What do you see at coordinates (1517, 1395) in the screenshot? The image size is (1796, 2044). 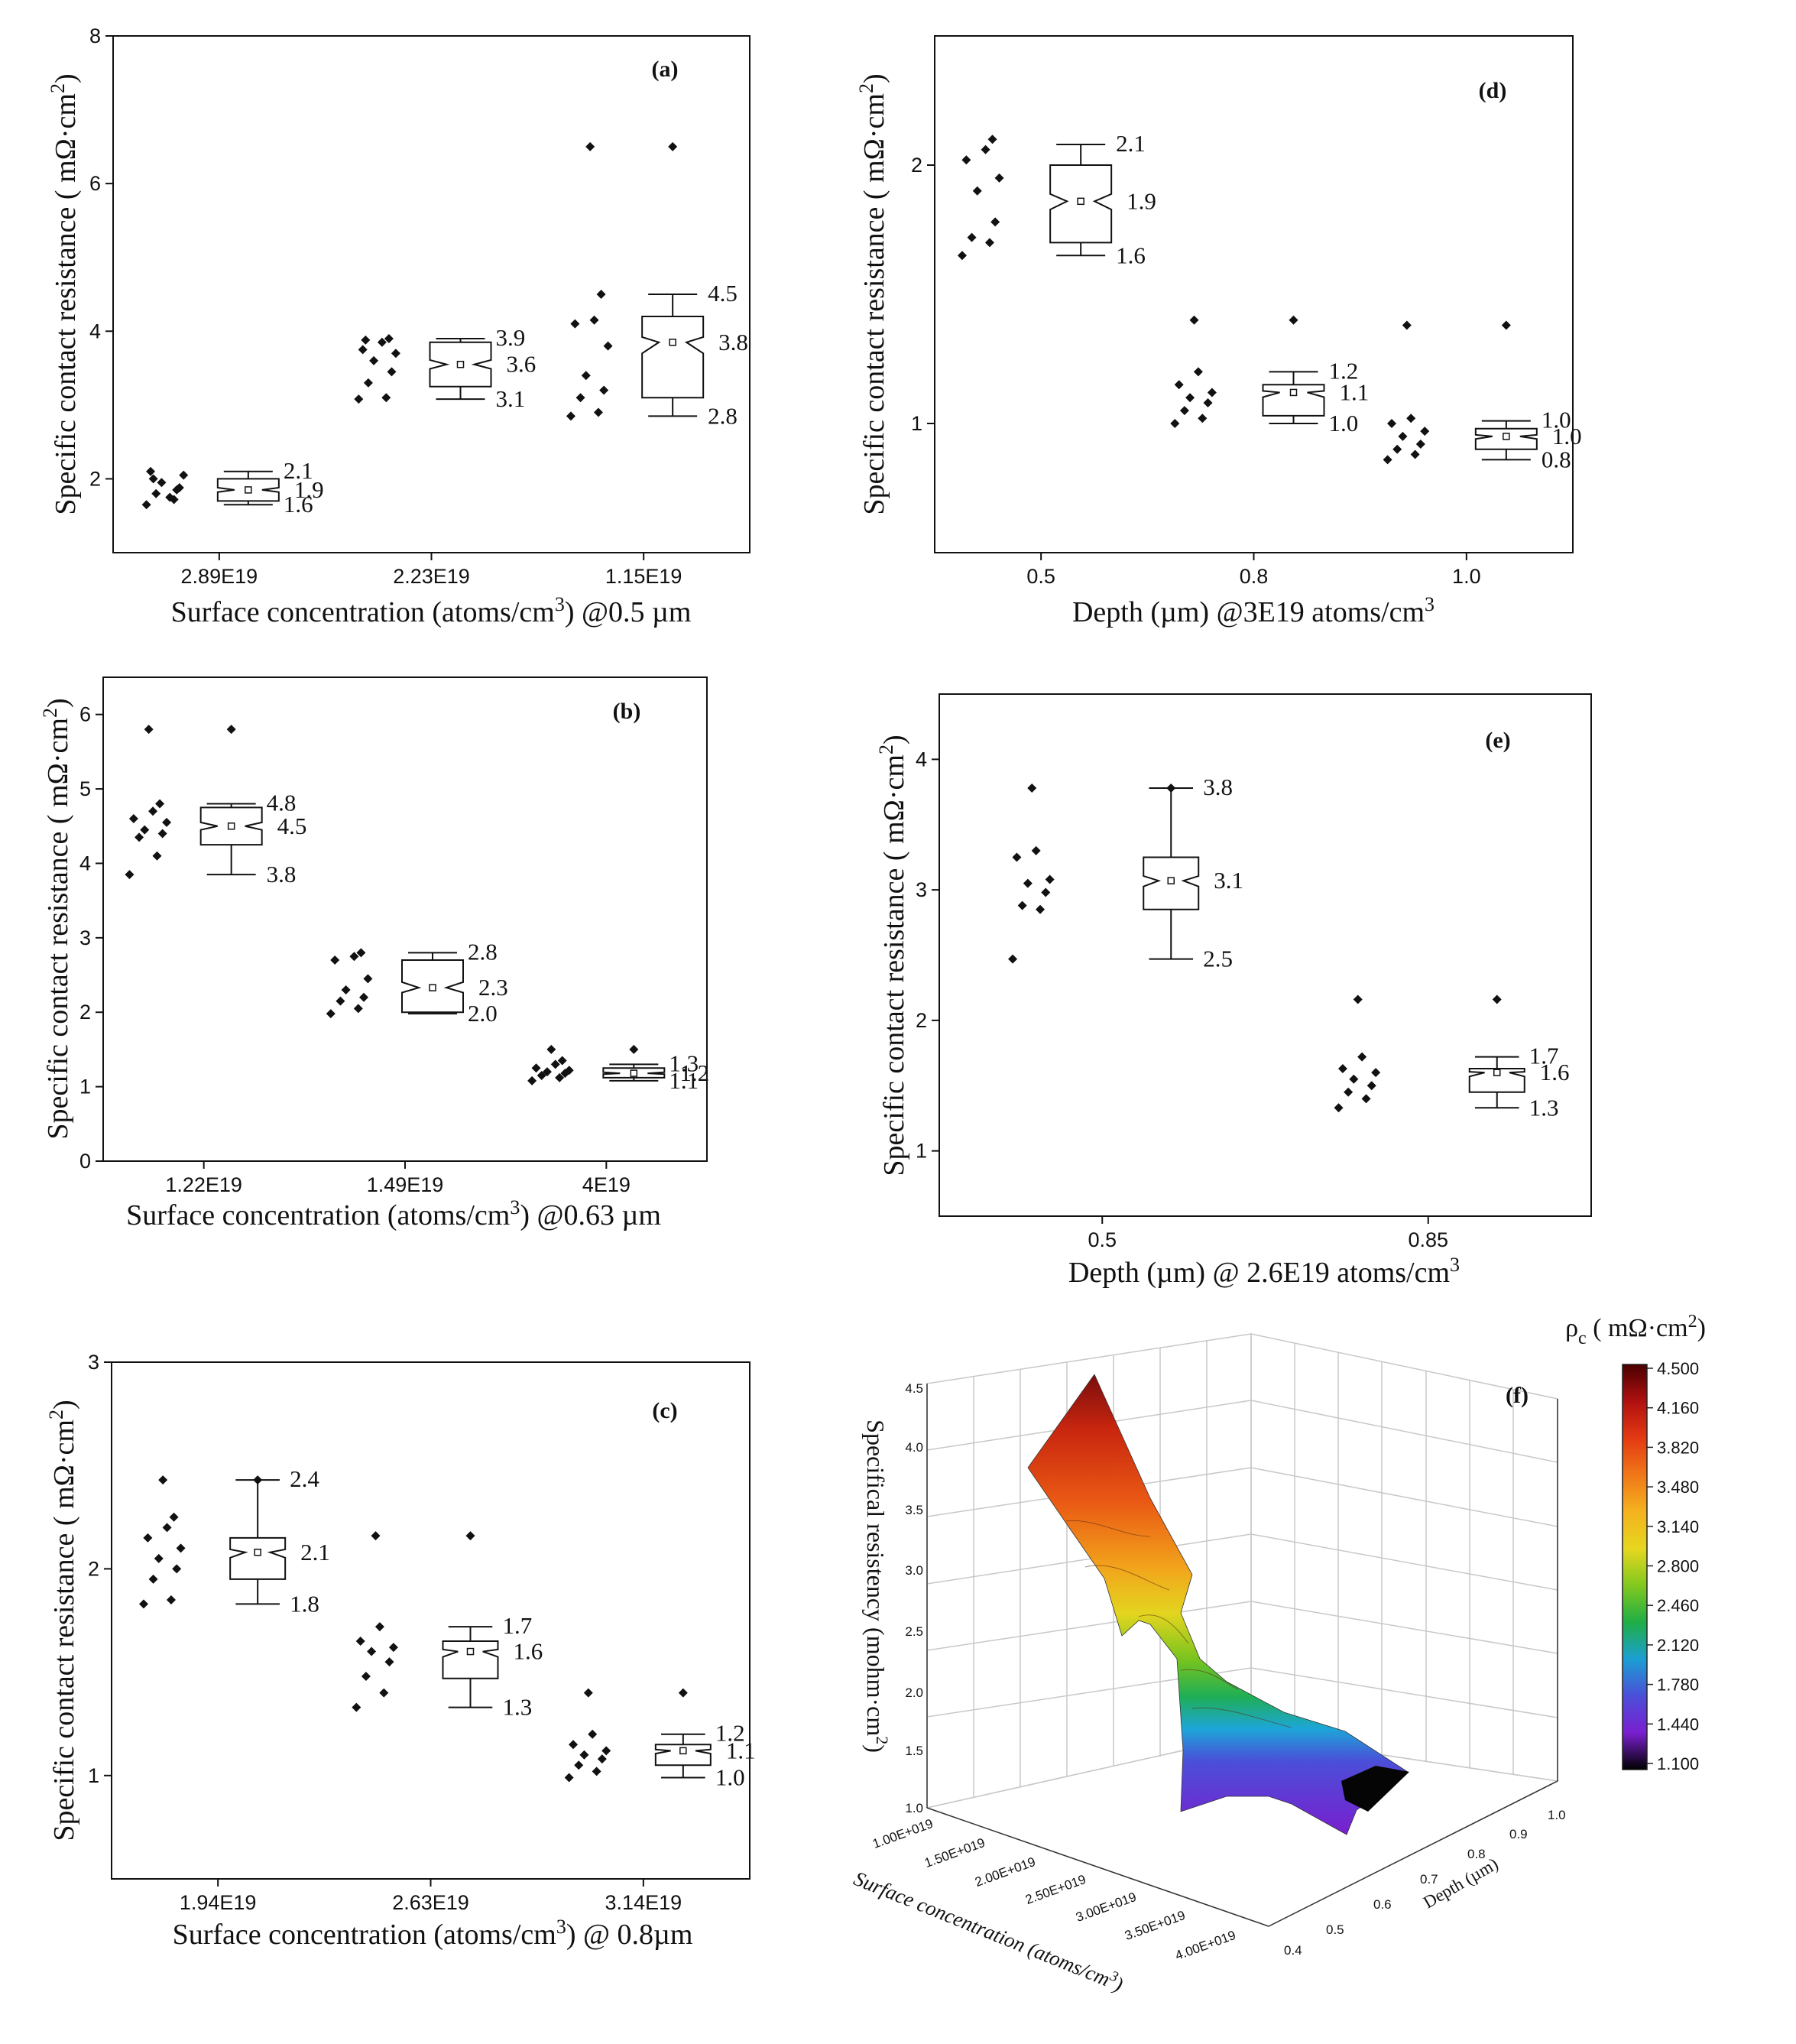 I see `panel-label: (f)` at bounding box center [1517, 1395].